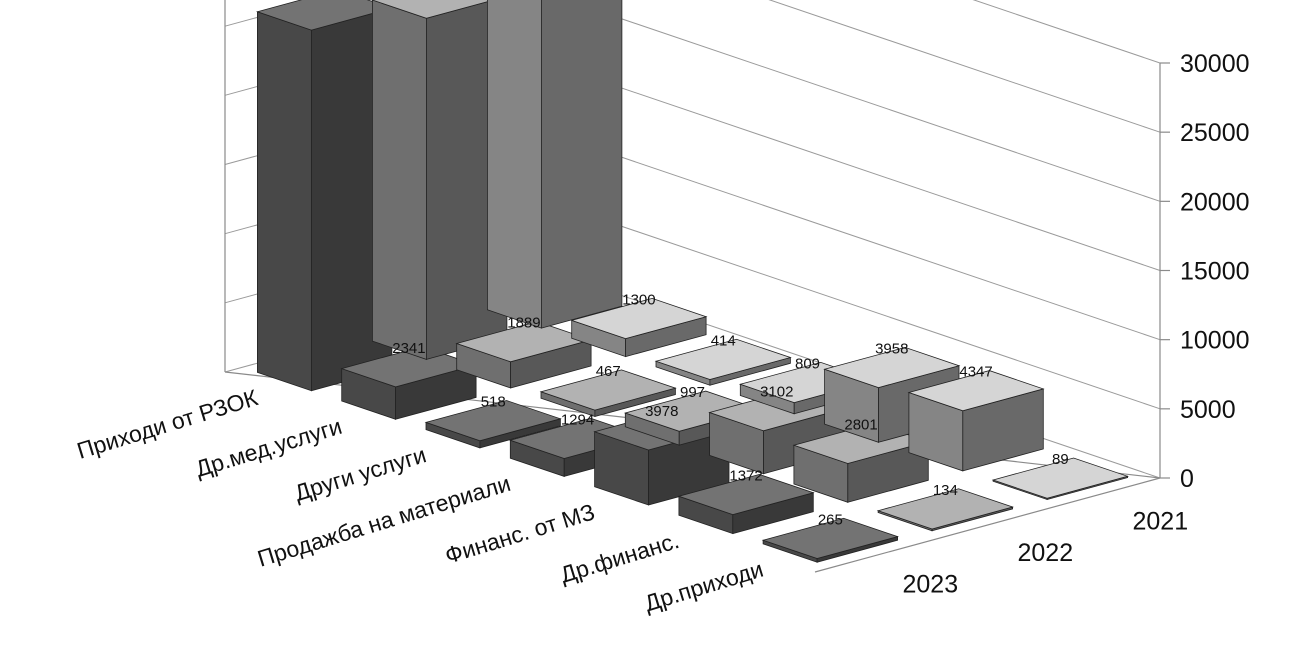 This screenshot has width=1290, height=653. Describe the element at coordinates (1060, 459) in the screenshot. I see `data-label: 89` at that location.